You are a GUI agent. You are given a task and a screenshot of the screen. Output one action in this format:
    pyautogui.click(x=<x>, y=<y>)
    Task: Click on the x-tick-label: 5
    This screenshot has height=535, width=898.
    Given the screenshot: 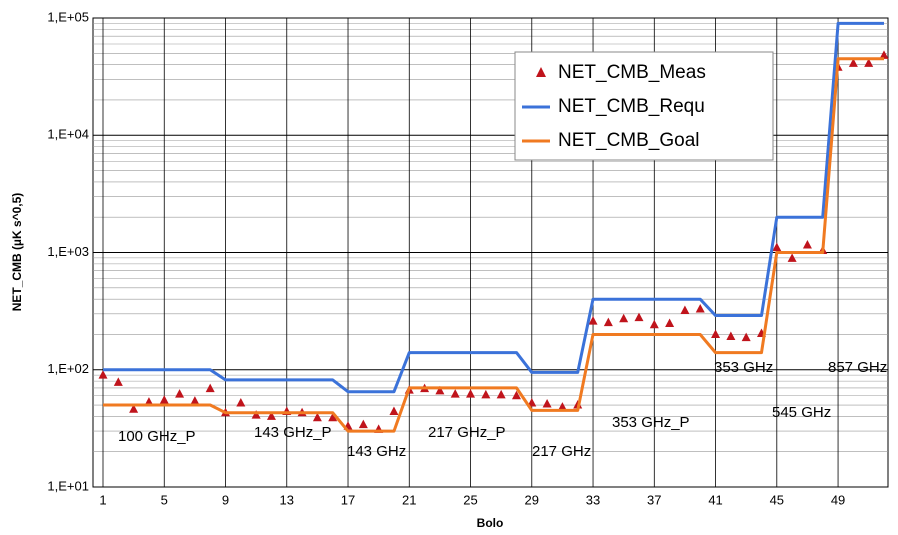 What is the action you would take?
    pyautogui.click(x=164, y=499)
    